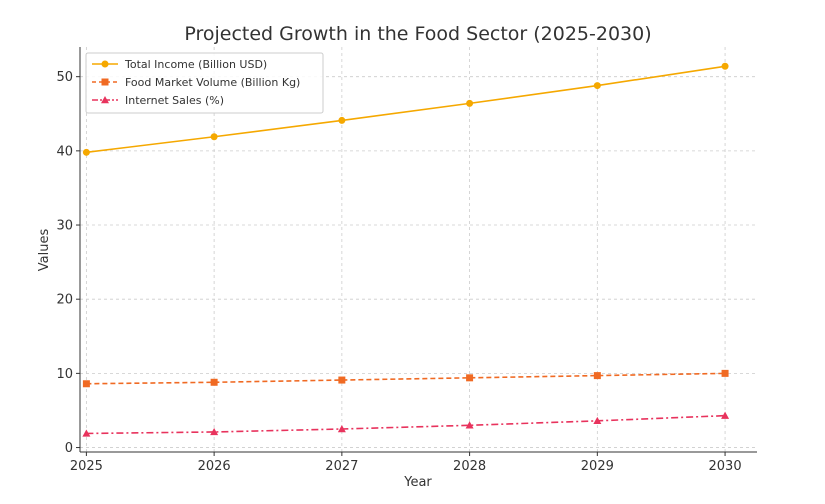  I want to click on x-axis-label: Year, so click(417, 482).